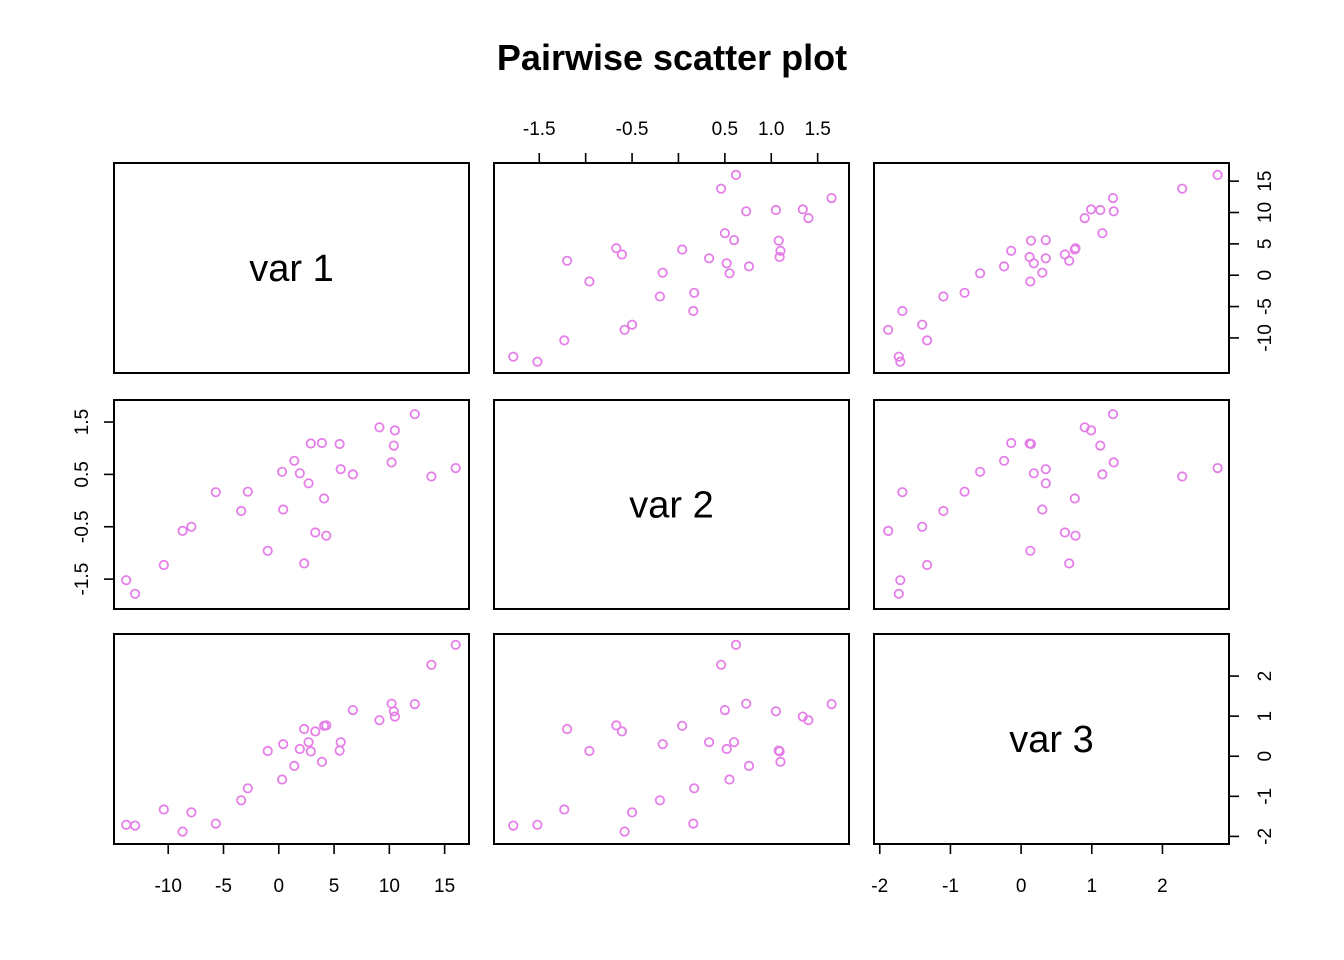  Describe the element at coordinates (677, 141) in the screenshot. I see `axis-top-col2: -1.5 -0.5 0.5 1.0 1.5` at that location.